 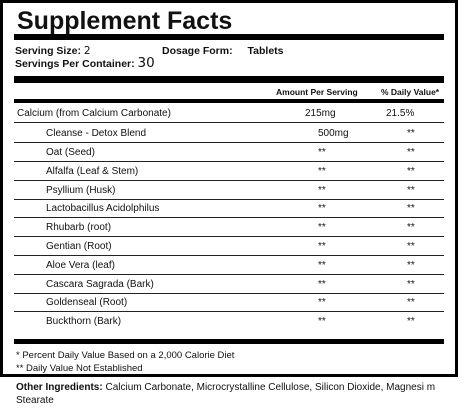 I want to click on table-row: Cleanse - Detox Blend 500mg **, so click(x=229, y=134).